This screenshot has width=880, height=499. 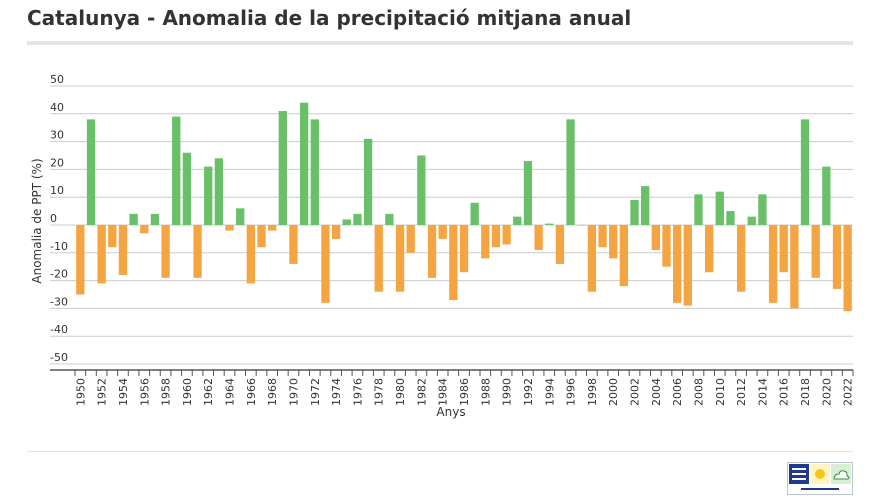 What do you see at coordinates (602, 236) in the screenshot?
I see `bar-1999` at bounding box center [602, 236].